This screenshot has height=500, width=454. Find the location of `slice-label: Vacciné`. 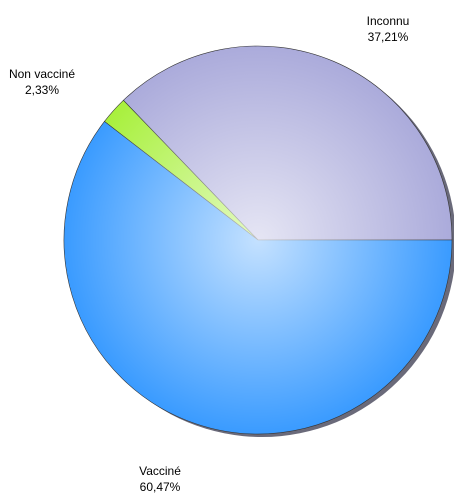

slice-label: Vacciné is located at coordinates (160, 471).